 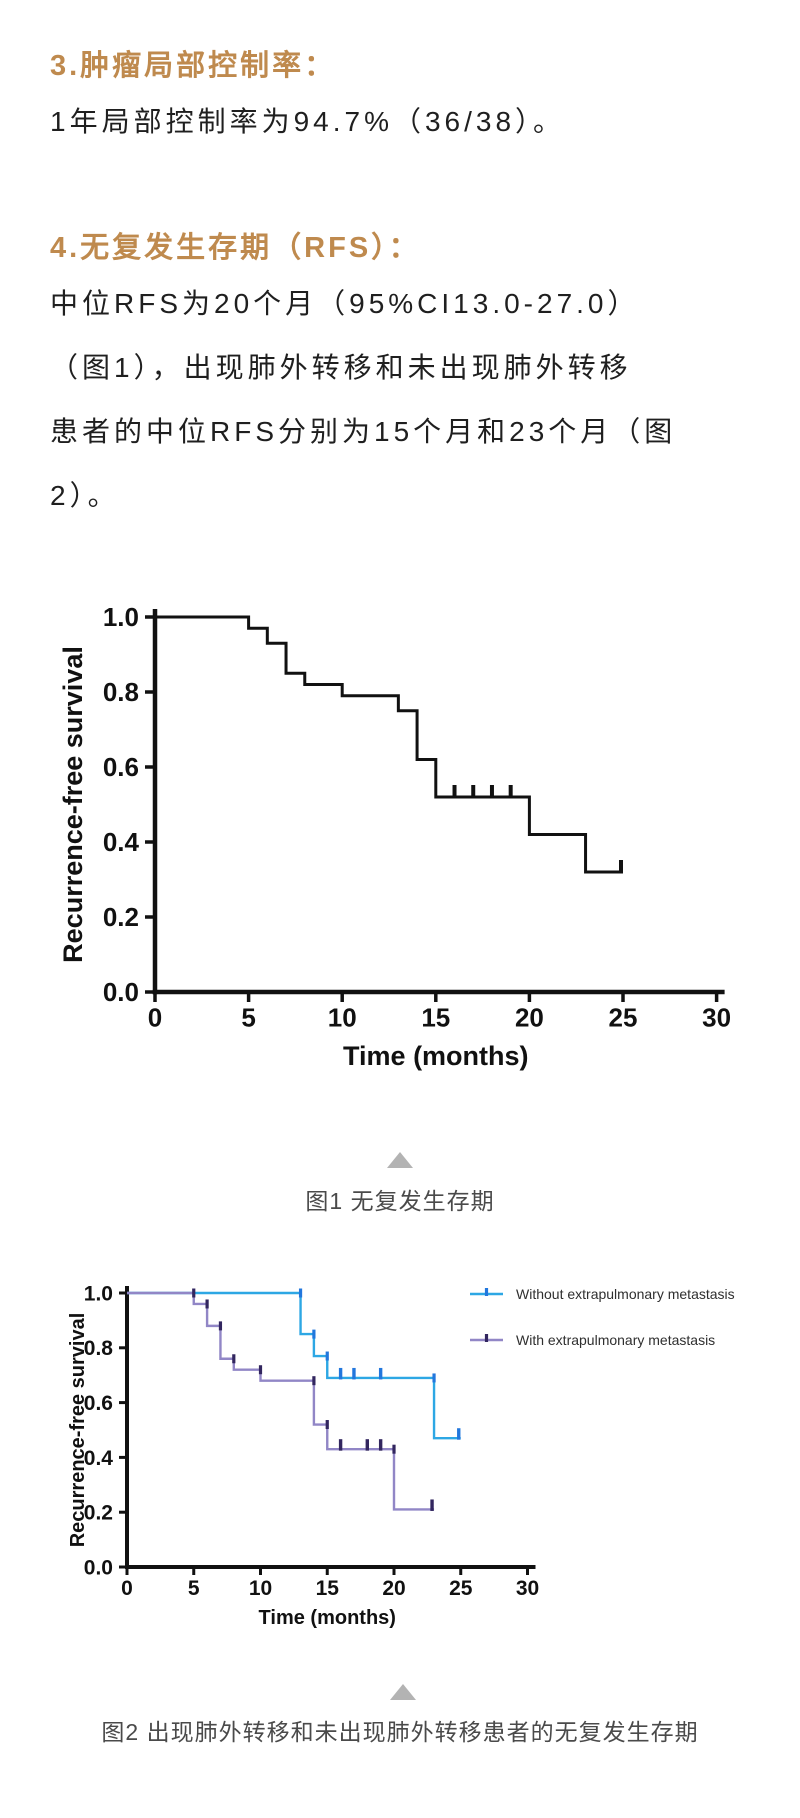 What do you see at coordinates (363, 431) in the screenshot?
I see `section-4-text-line: 患者的中位RFS分别为15个月和23个月（图` at bounding box center [363, 431].